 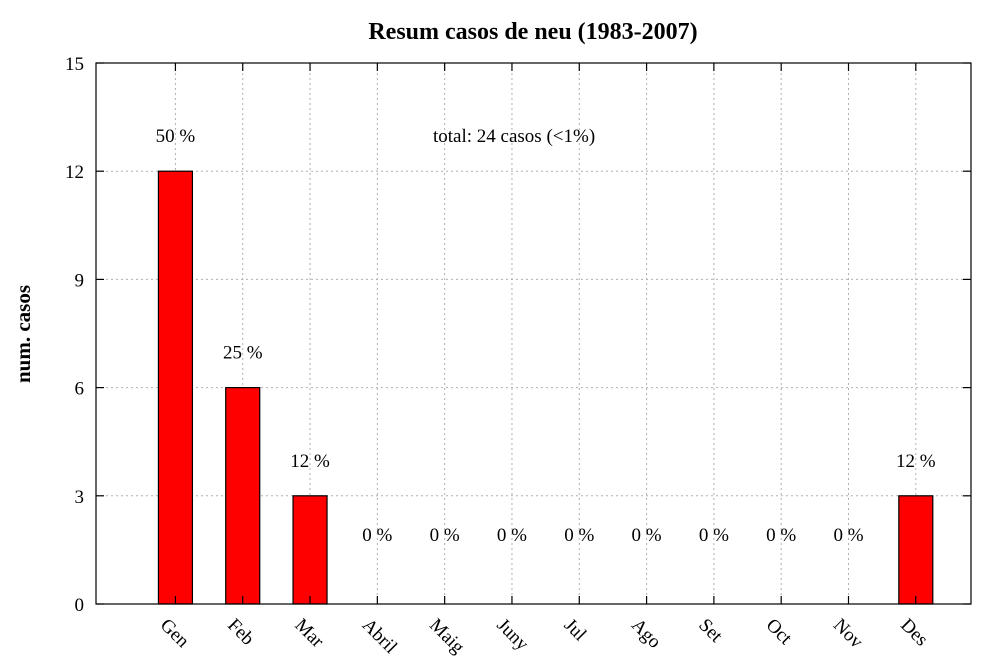 I want to click on percent-label-jul: 0 %, so click(x=579, y=535).